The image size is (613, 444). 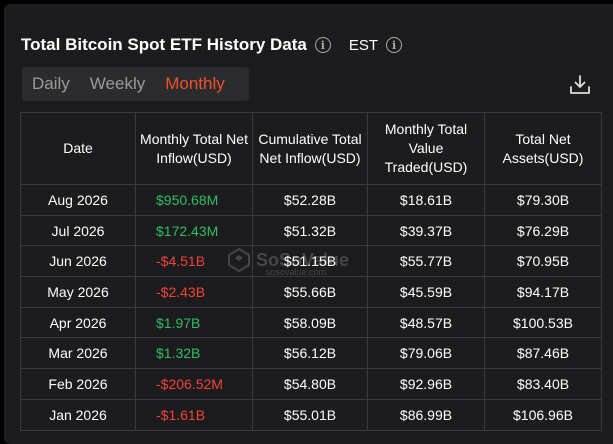 I want to click on cell-net-assets: $87.46B, so click(x=543, y=353).